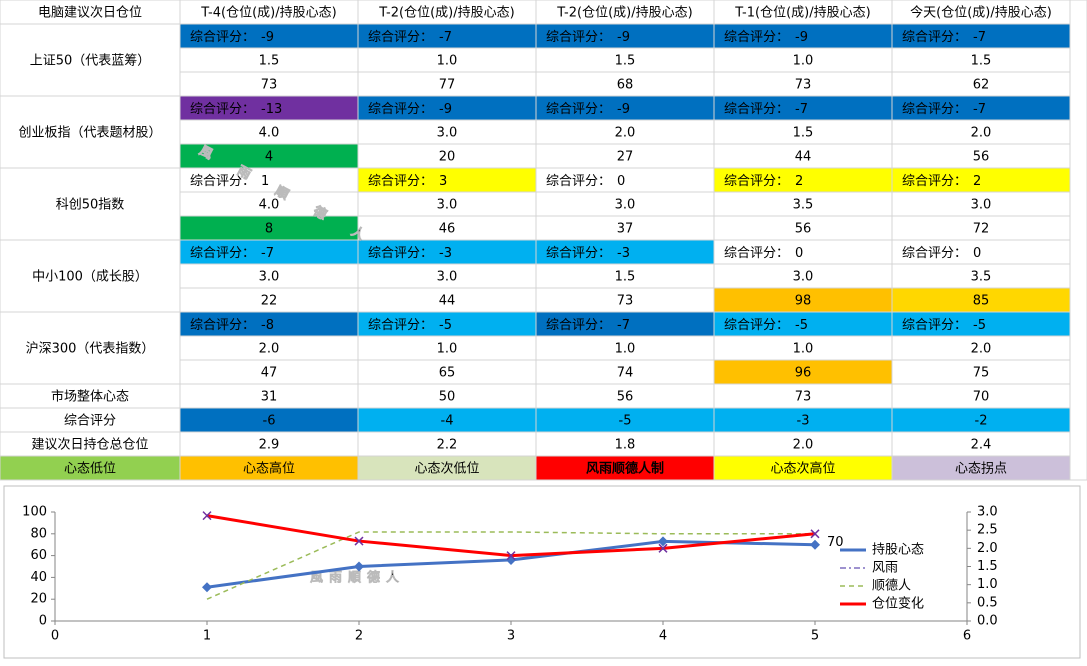 The width and height of the screenshot is (1087, 666). I want to click on x-tick-label: 1, so click(207, 636).